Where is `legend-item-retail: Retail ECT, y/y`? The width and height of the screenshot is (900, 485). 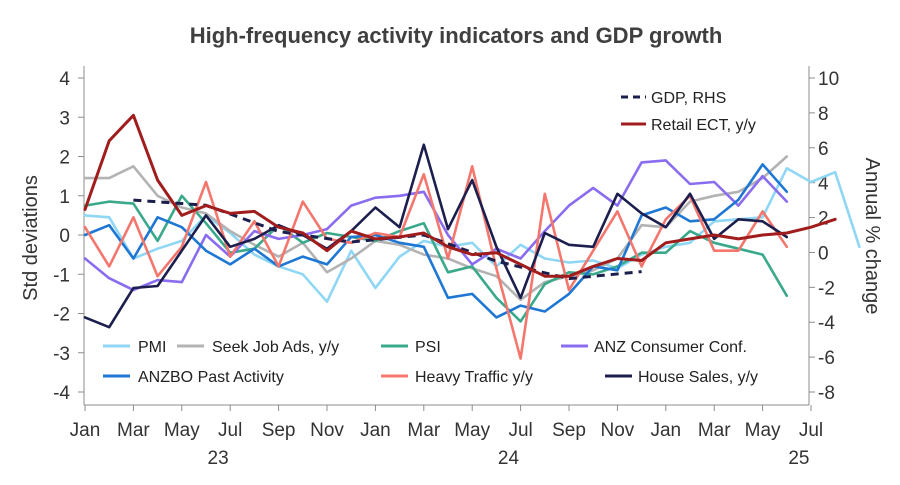 legend-item-retail: Retail ECT, y/y is located at coordinates (688, 125).